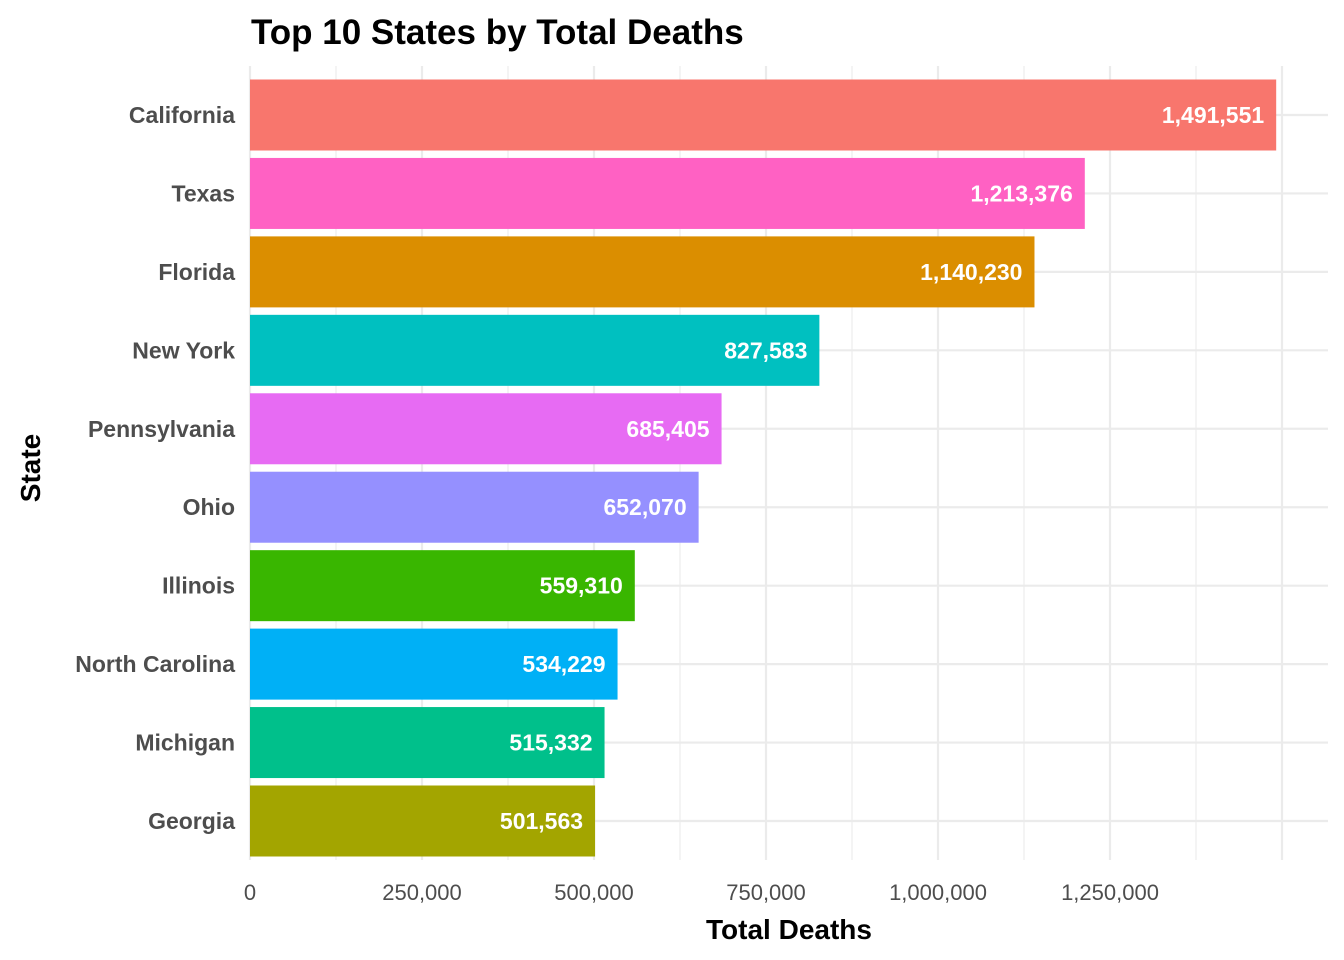  What do you see at coordinates (191, 821) in the screenshot?
I see `y-tick-label: Georgia` at bounding box center [191, 821].